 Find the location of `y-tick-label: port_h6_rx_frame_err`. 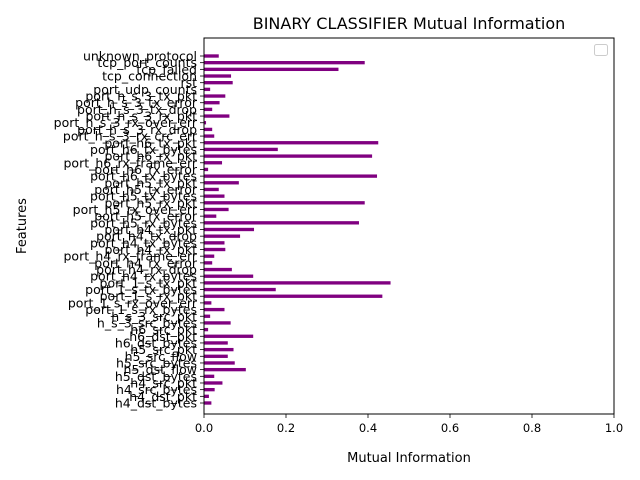

y-tick-label: port_h6_rx_frame_err is located at coordinates (130, 162).